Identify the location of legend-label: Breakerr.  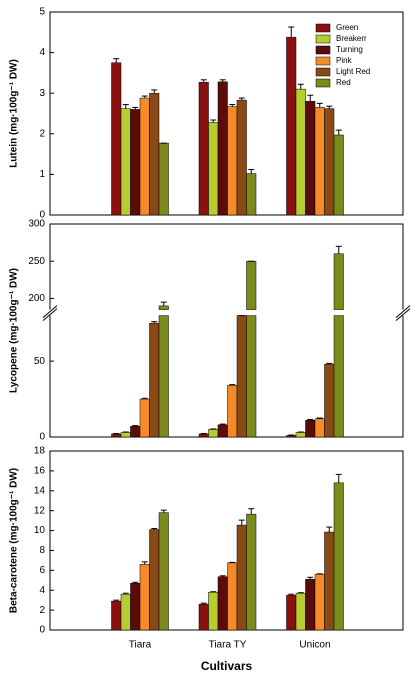
(351, 38).